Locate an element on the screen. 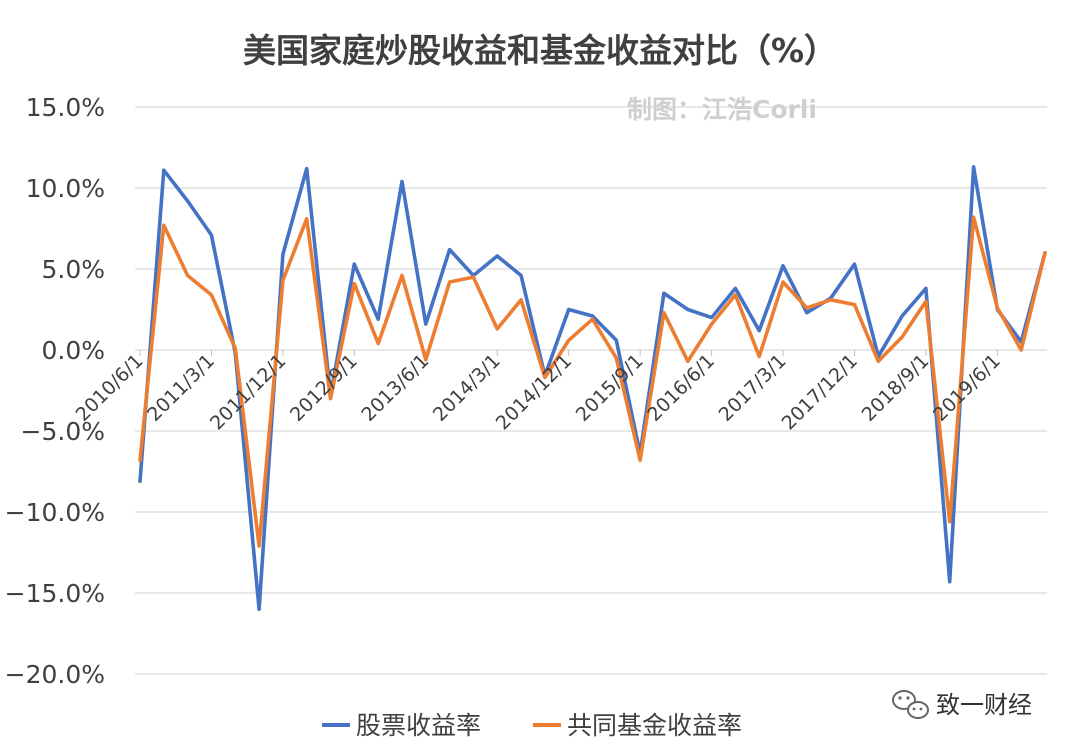  x-tick-label: 2018/9/1 is located at coordinates (896, 388).